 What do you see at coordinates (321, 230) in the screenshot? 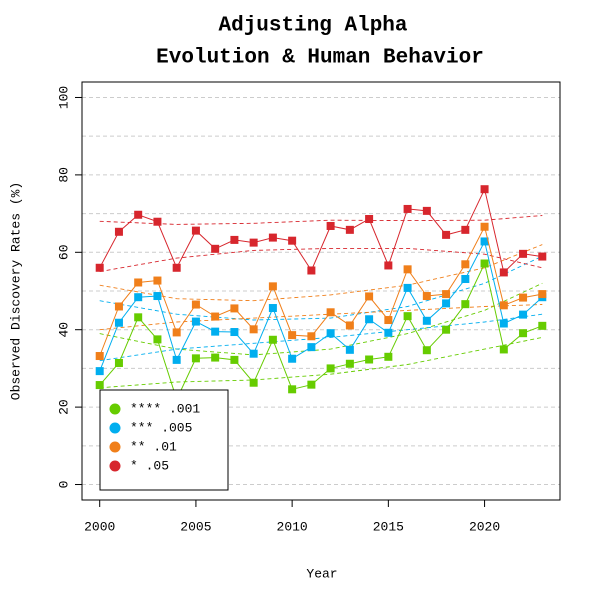
I see `series-line` at bounding box center [321, 230].